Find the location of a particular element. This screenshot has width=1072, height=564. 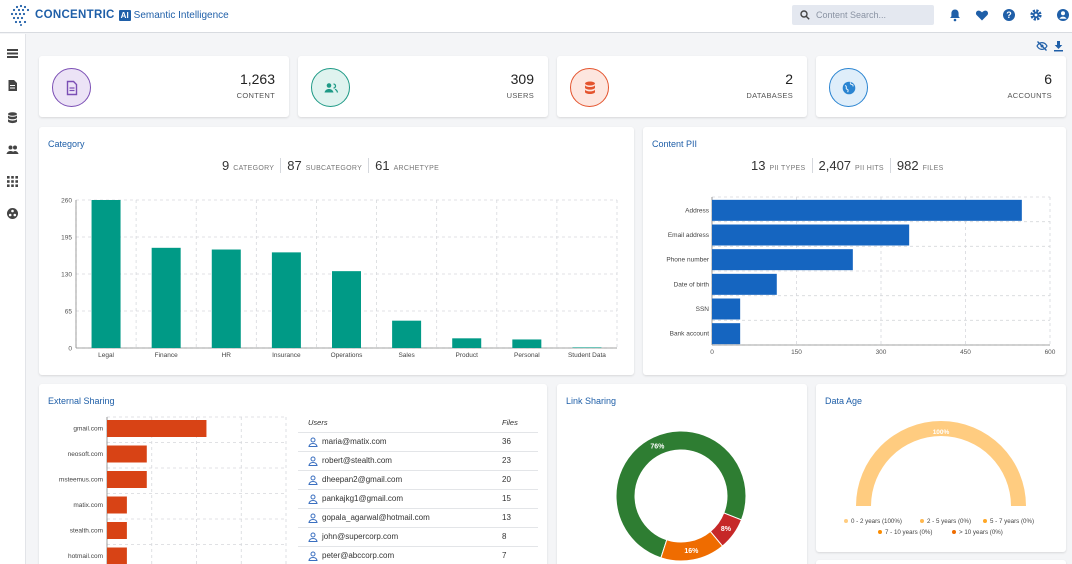

metric-label: FILES is located at coordinates (933, 168).